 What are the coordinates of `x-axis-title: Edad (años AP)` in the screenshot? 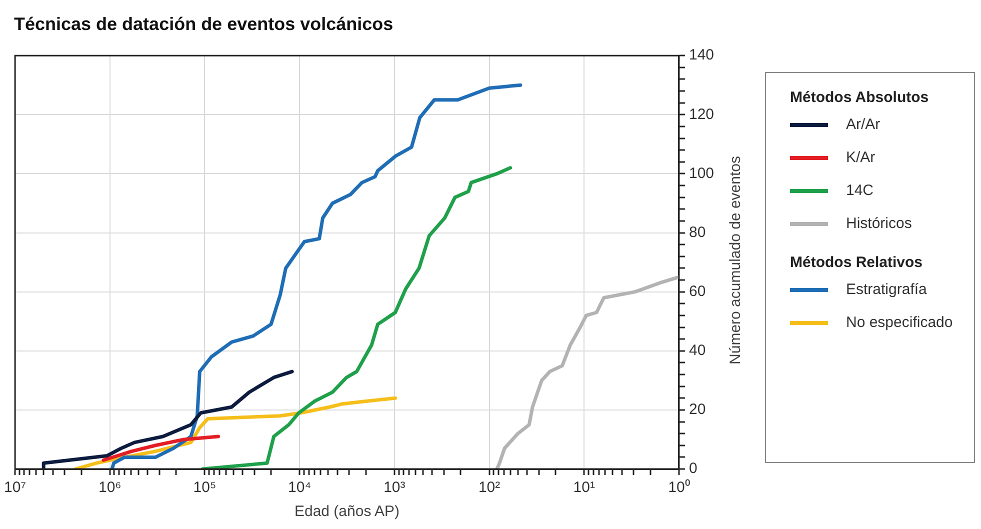 It's located at (347, 511).